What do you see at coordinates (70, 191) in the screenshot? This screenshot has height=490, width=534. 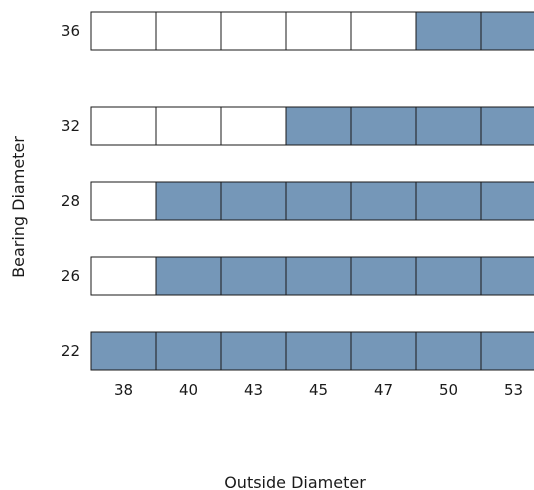 I see `y-tick-labels: 36 32 28 26 22` at bounding box center [70, 191].